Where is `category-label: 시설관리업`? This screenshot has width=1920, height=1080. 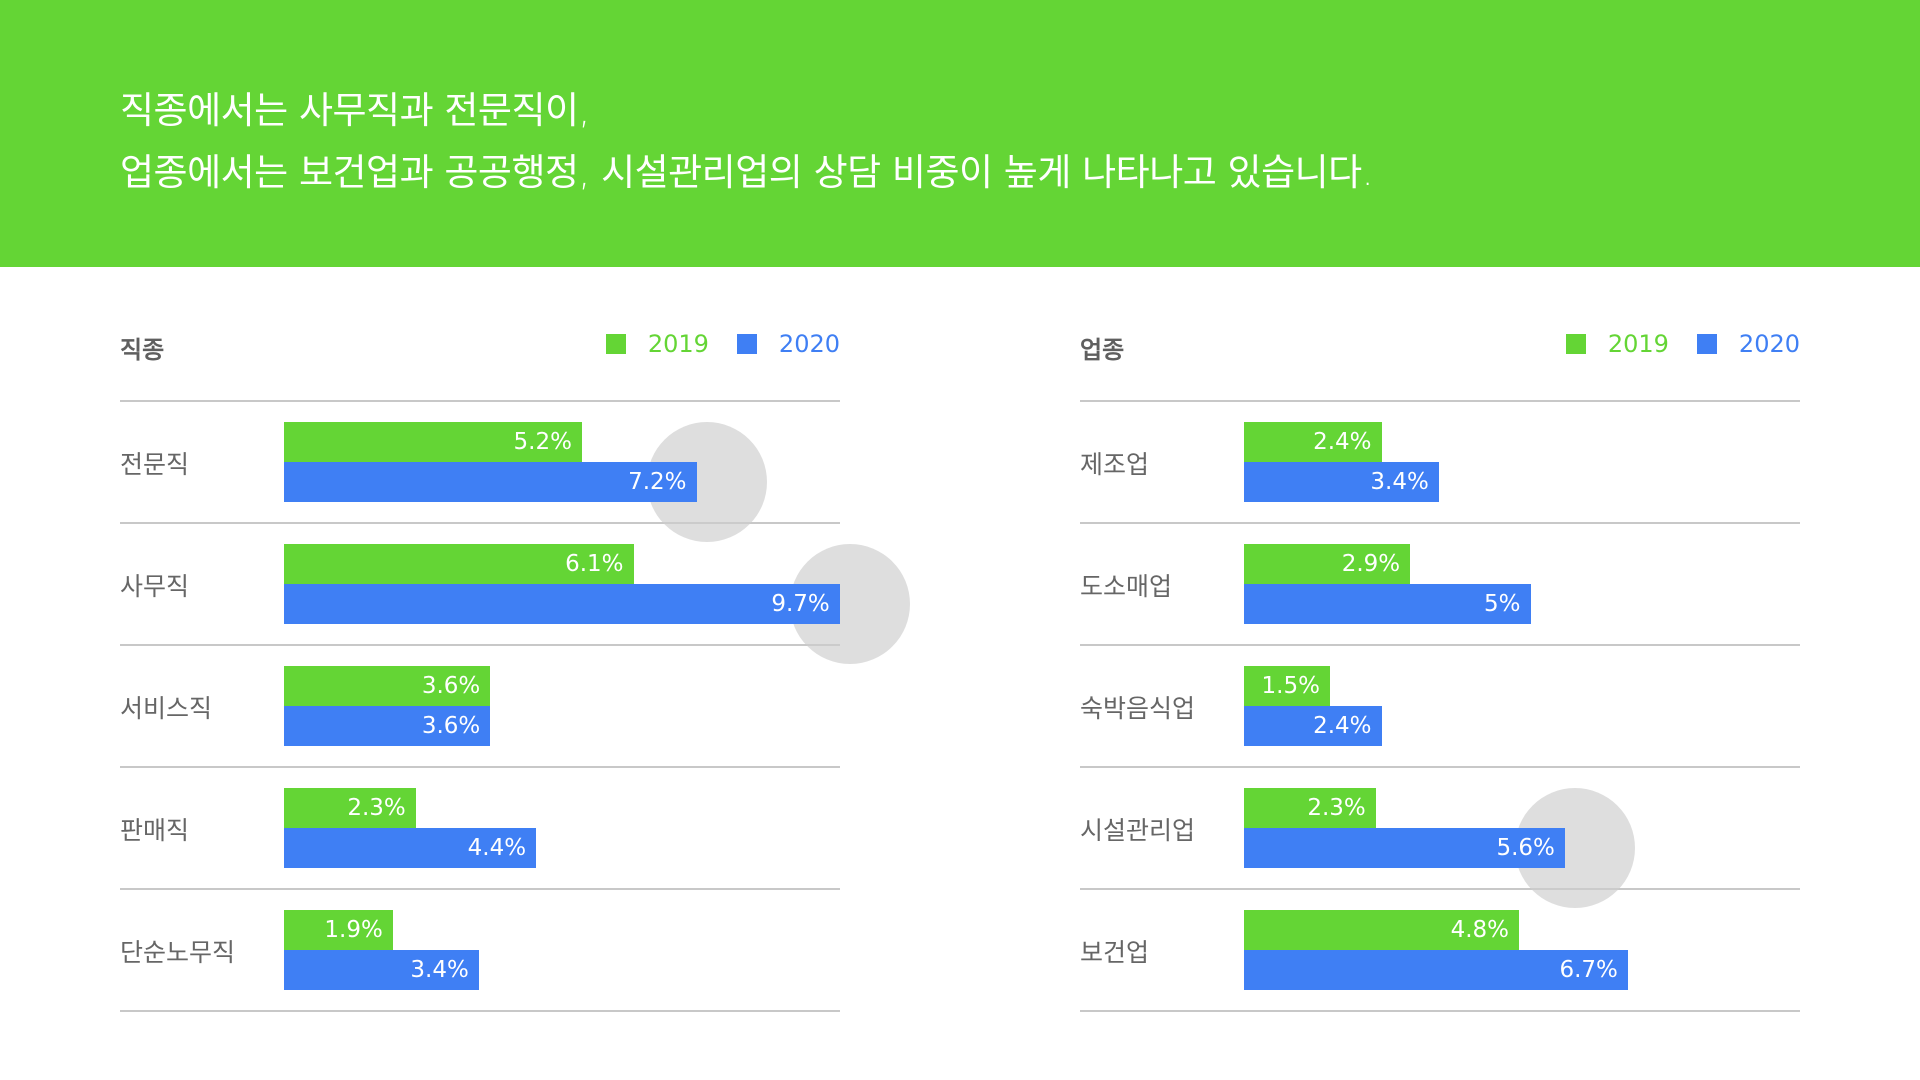
category-label: 시설관리업 is located at coordinates (1138, 830).